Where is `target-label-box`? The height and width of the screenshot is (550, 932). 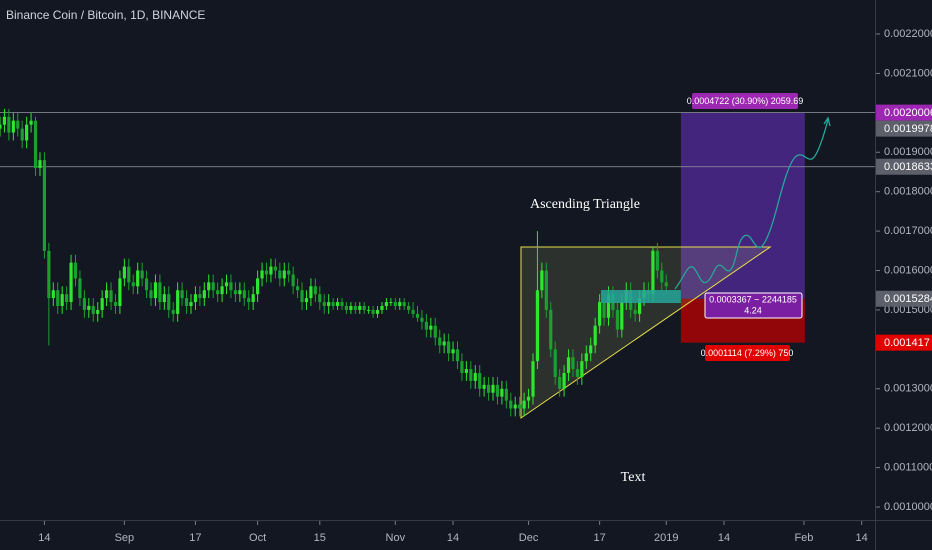 target-label-box is located at coordinates (745, 101).